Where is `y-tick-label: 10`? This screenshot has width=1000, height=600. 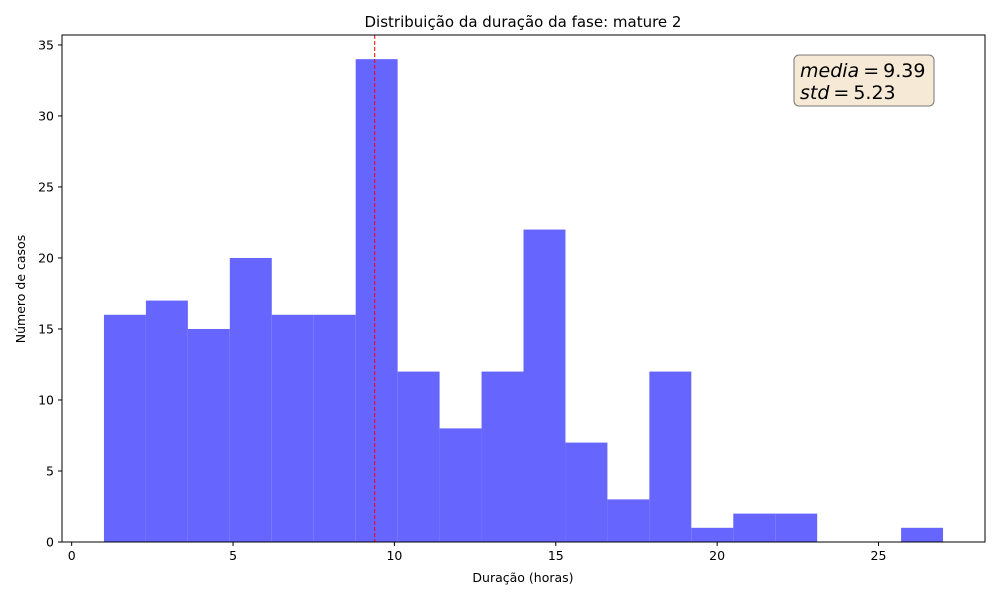 y-tick-label: 10 is located at coordinates (46, 399).